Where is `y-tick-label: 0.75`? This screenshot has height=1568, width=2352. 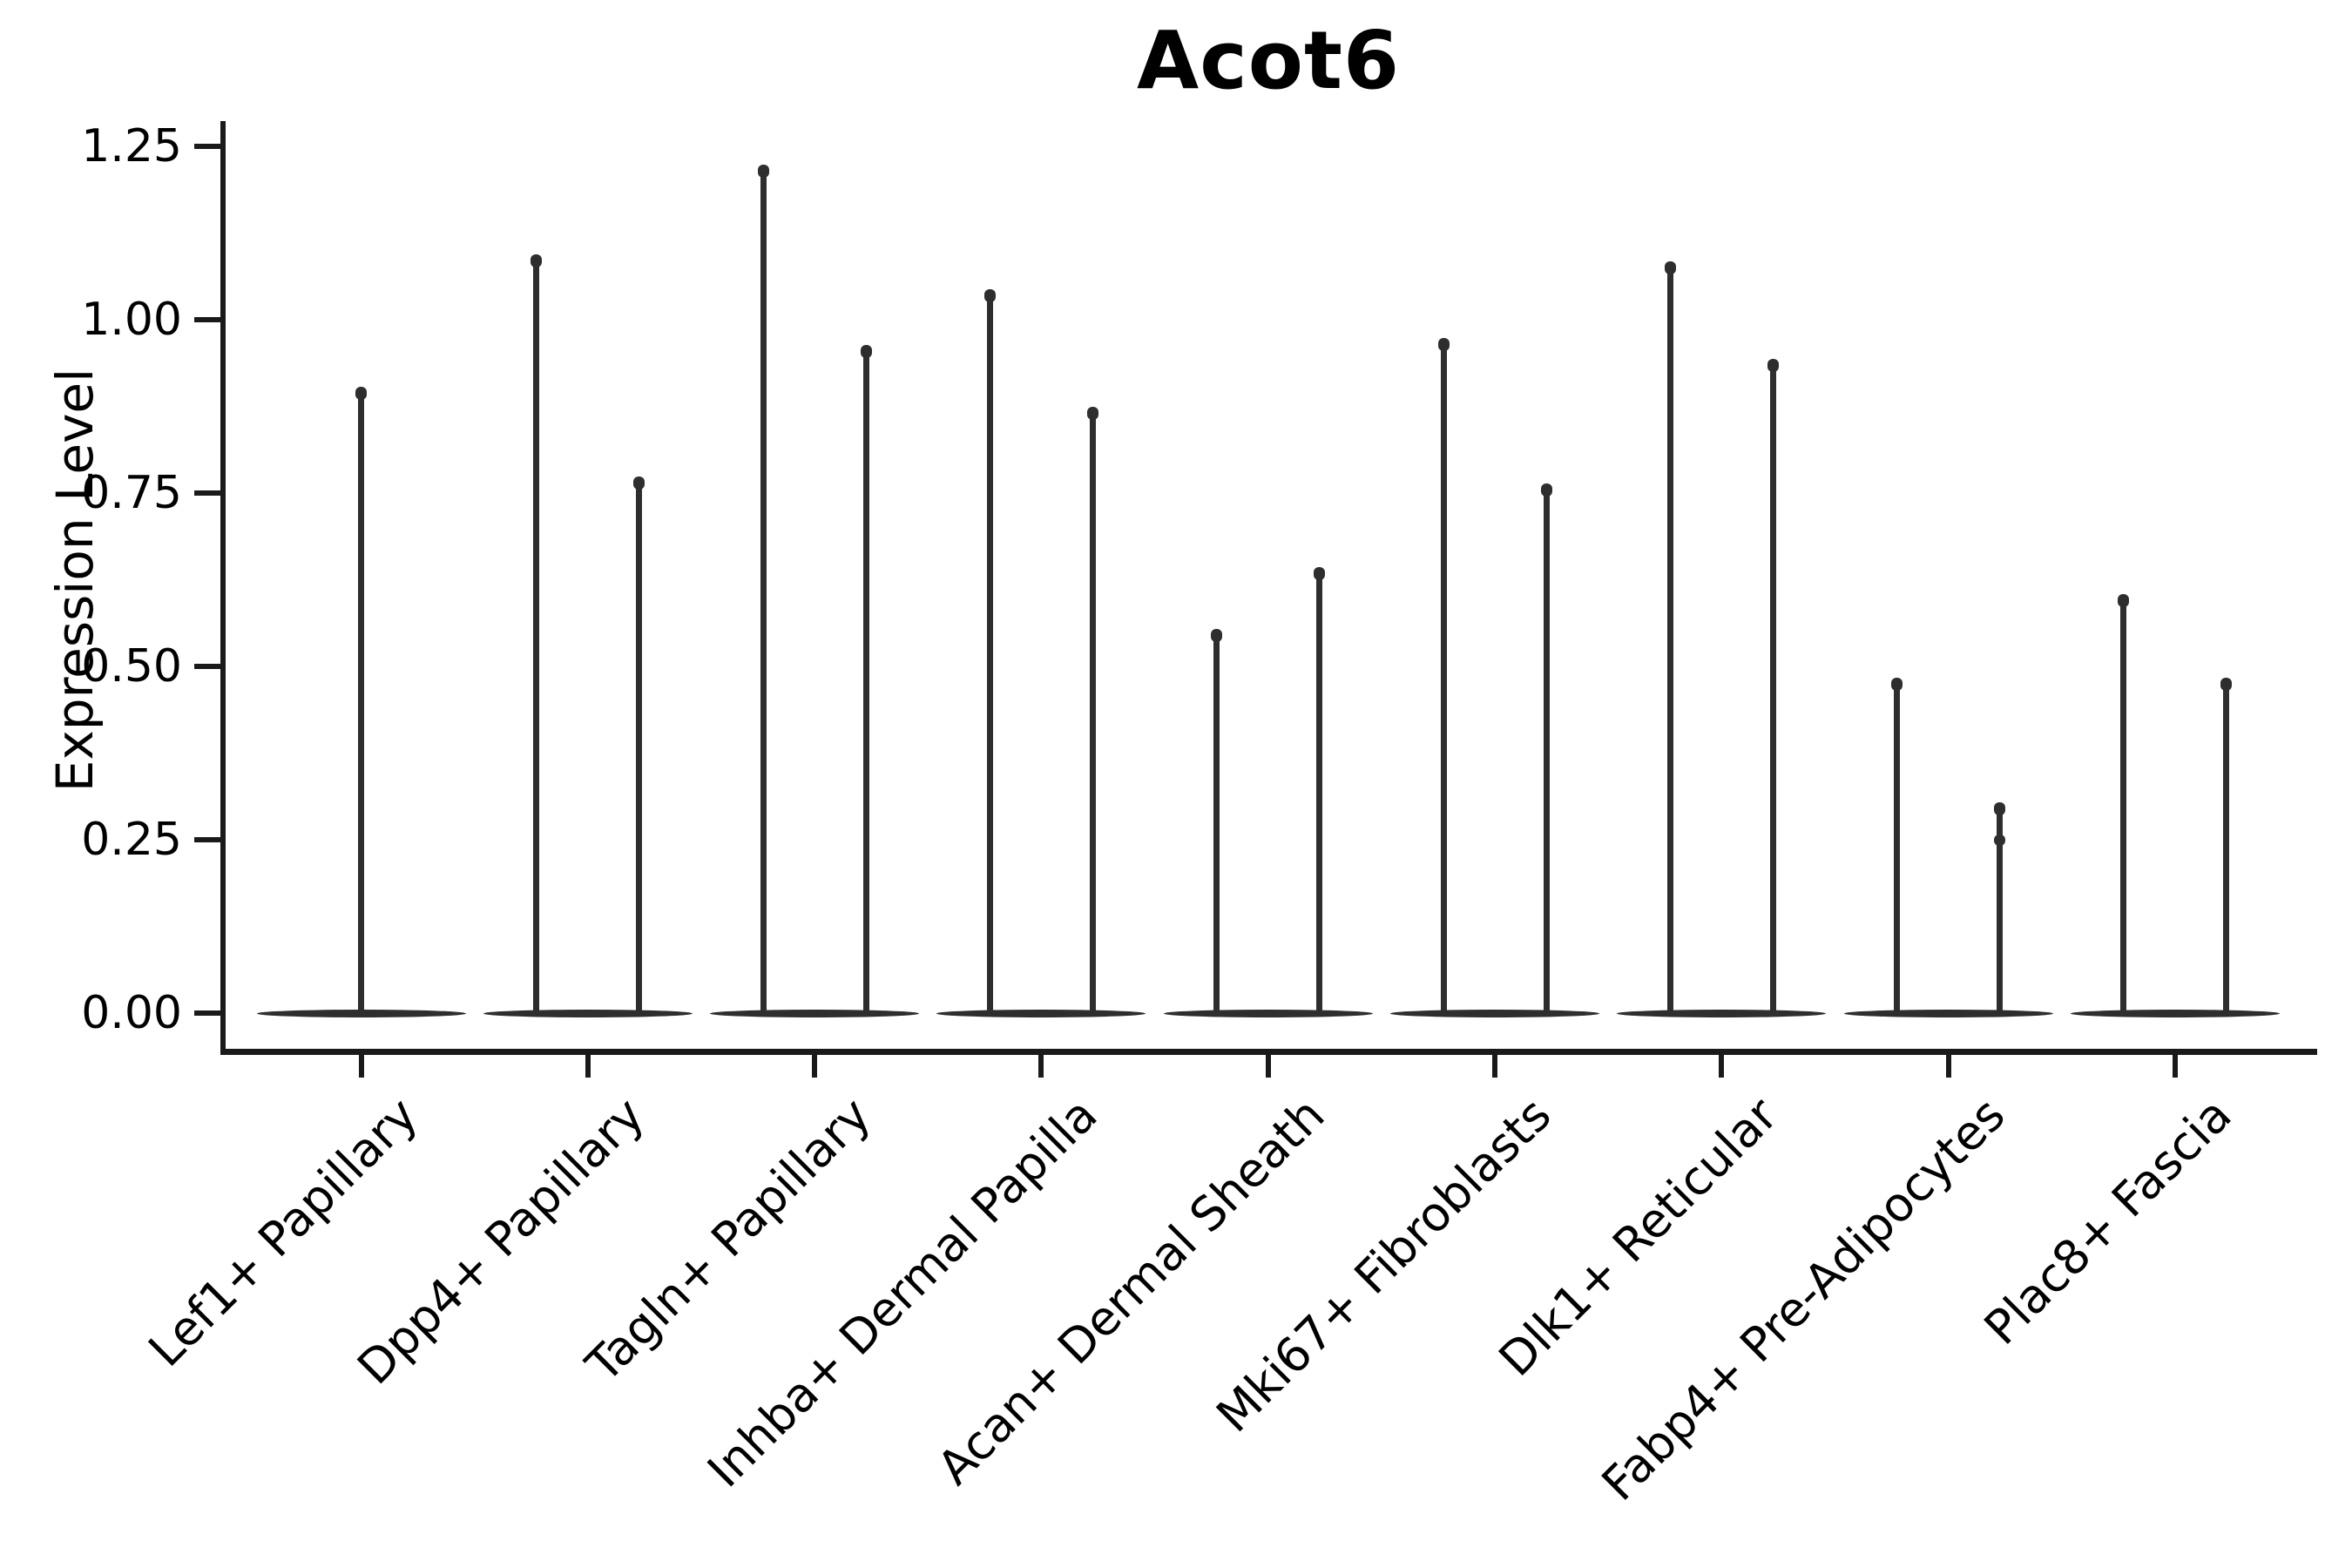 y-tick-label: 0.75 is located at coordinates (131, 493).